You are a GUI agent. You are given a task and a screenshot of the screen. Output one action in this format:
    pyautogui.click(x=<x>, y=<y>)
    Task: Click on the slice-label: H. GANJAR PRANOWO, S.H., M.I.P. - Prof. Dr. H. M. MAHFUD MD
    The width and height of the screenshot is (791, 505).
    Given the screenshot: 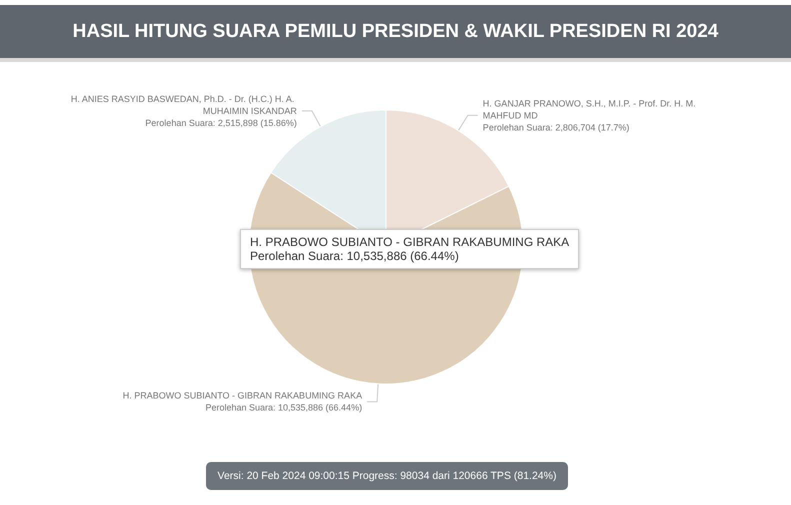 What is the action you would take?
    pyautogui.click(x=590, y=109)
    